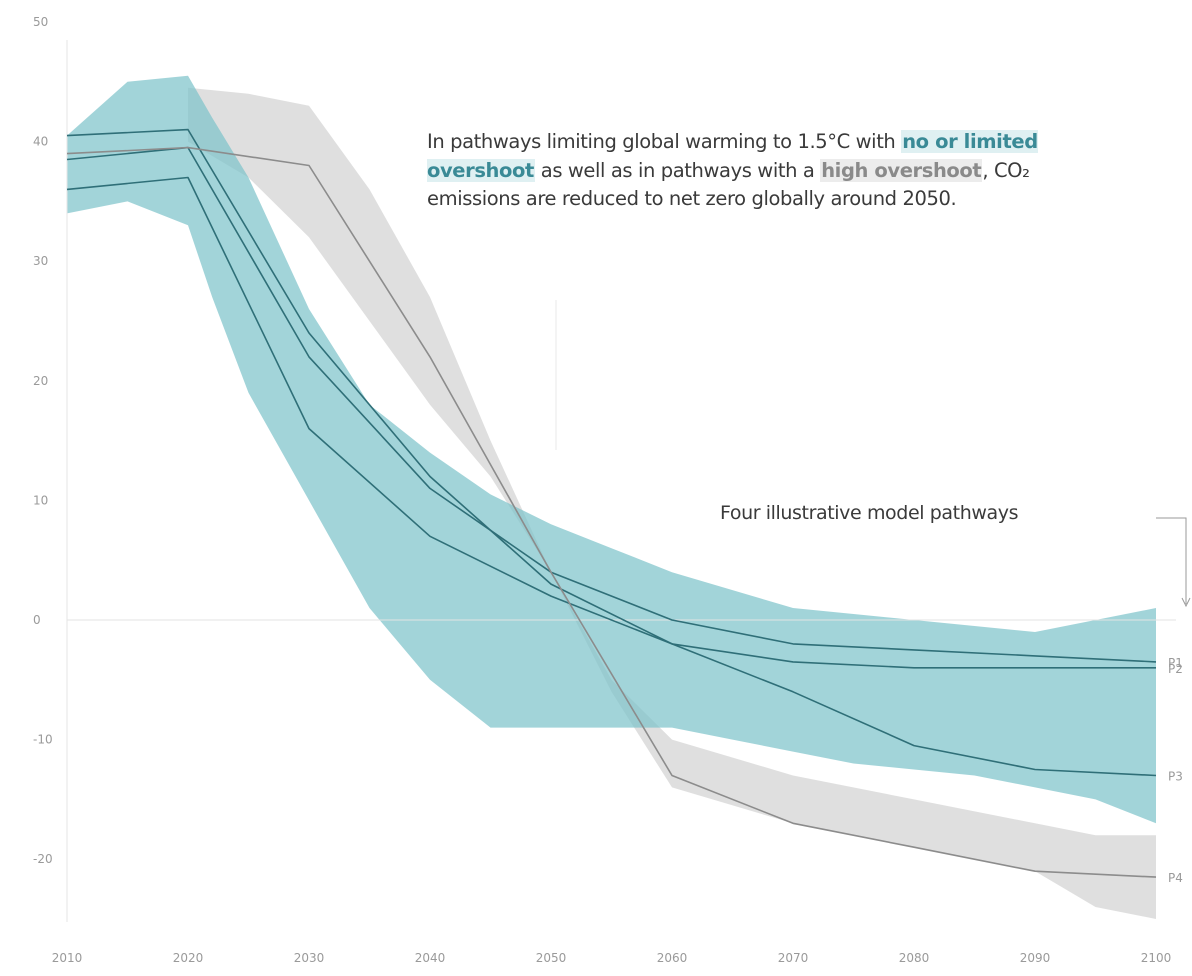 This screenshot has height=976, width=1192. What do you see at coordinates (1156, 958) in the screenshot?
I see `x-tick-label: 2100` at bounding box center [1156, 958].